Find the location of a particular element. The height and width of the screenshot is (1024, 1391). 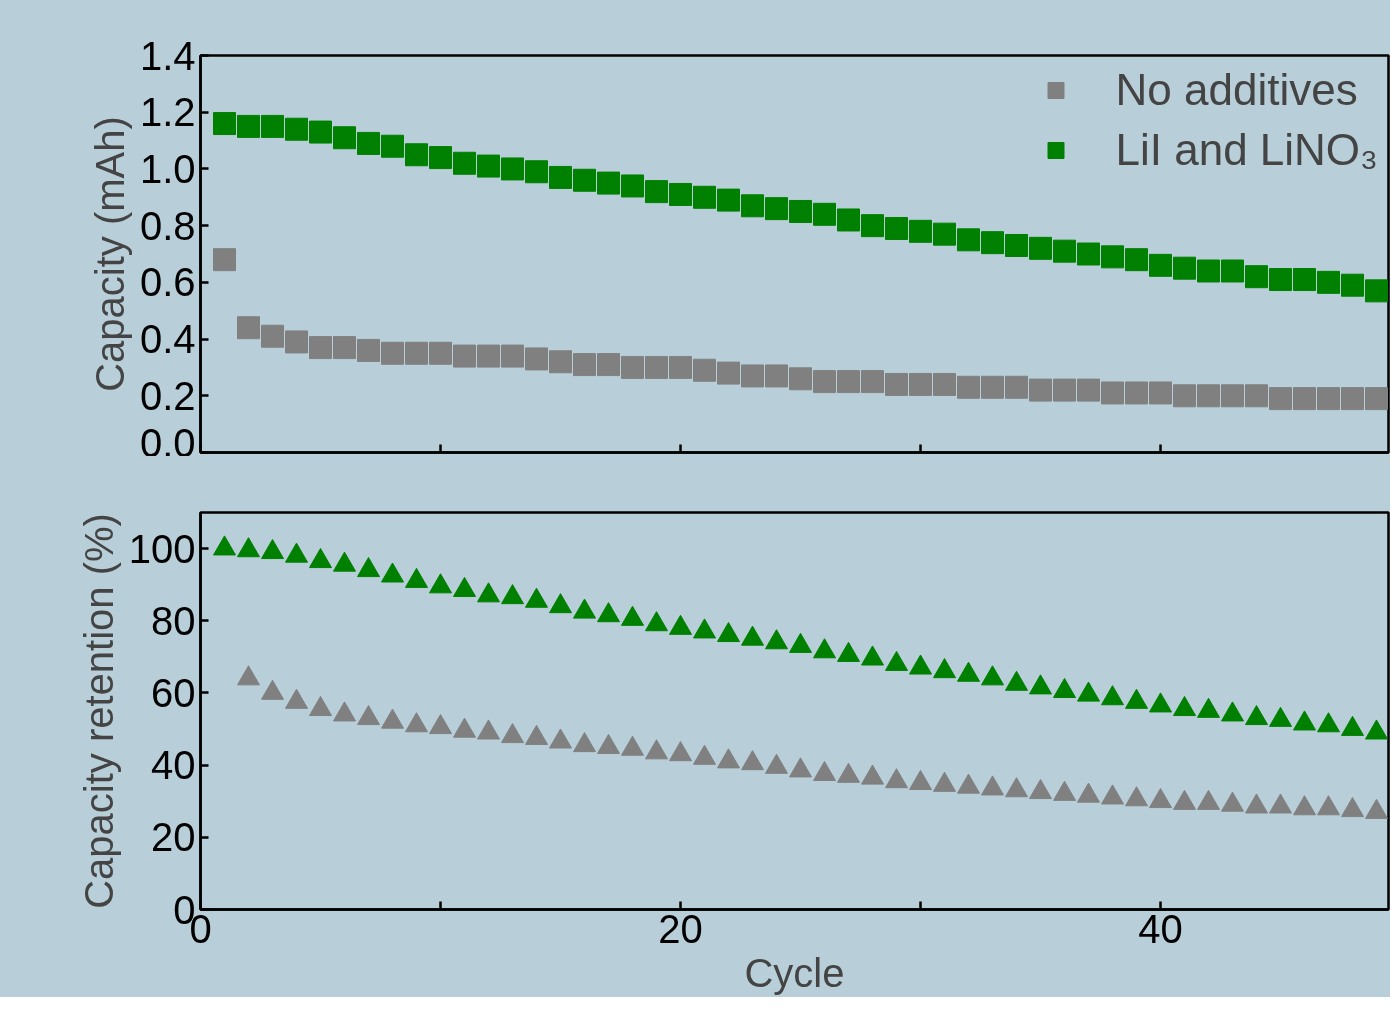

x-tick-label: 40 is located at coordinates (1160, 928).